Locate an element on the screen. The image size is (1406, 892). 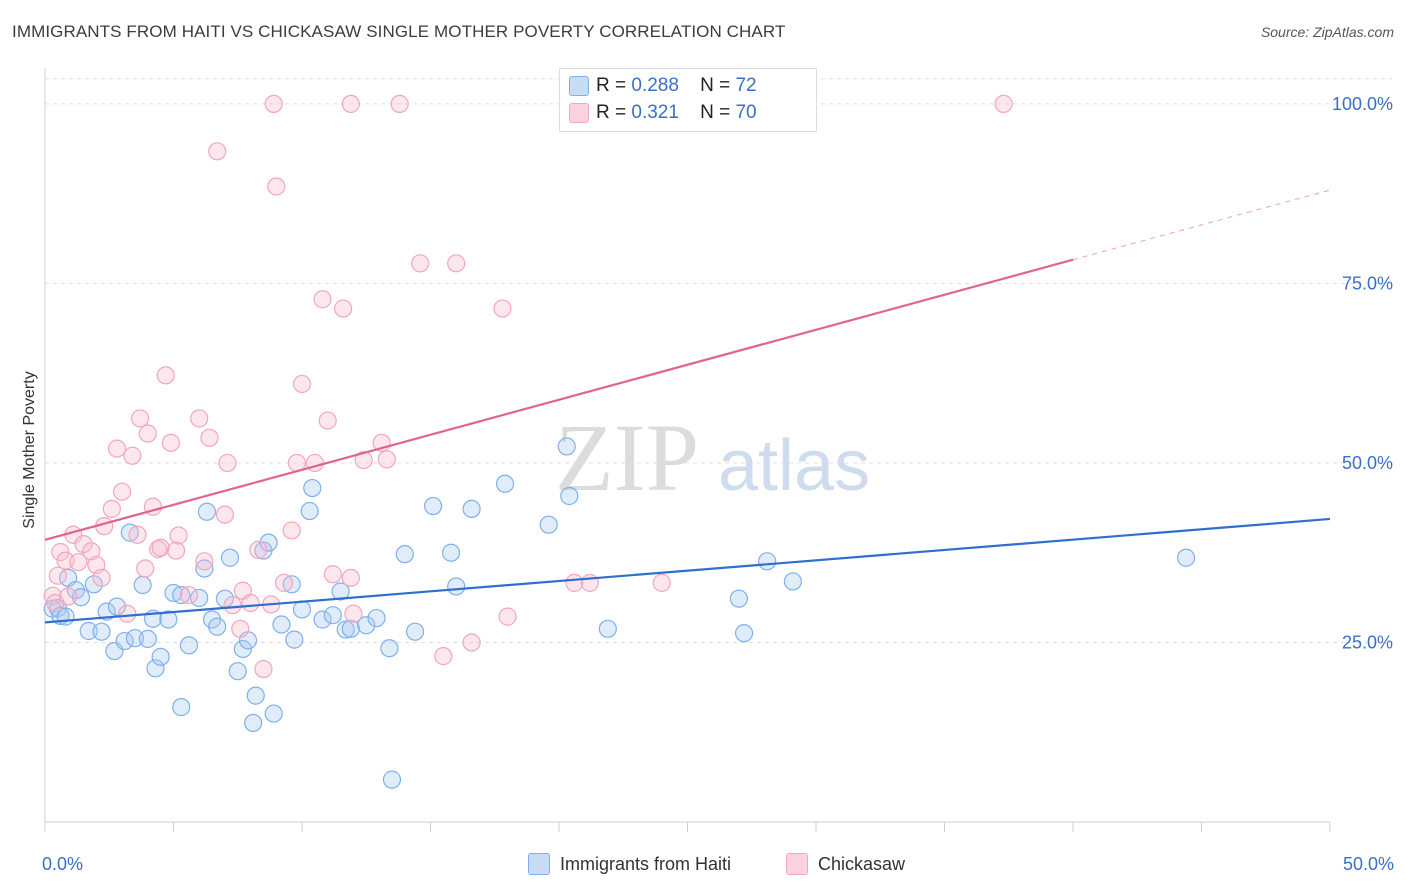
y-axis-label: Single Mother Poverty is located at coordinates (29, 449).